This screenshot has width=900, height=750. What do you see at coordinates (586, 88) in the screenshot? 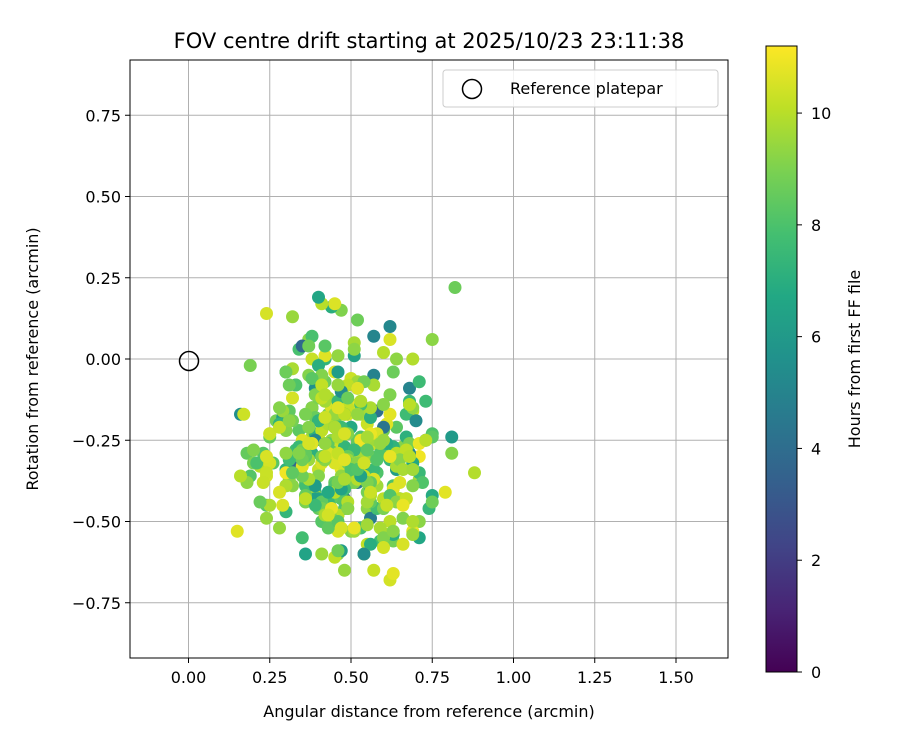
I see `legend-label: Reference platepar` at bounding box center [586, 88].